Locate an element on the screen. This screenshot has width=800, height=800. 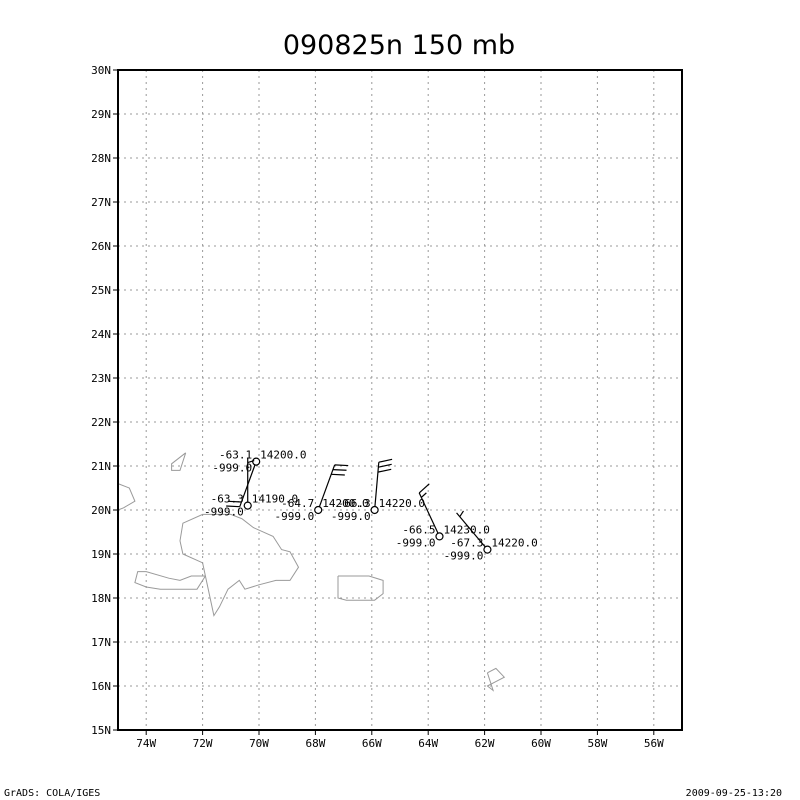
station-temperature: -66.3 is located at coordinates (353, 503).